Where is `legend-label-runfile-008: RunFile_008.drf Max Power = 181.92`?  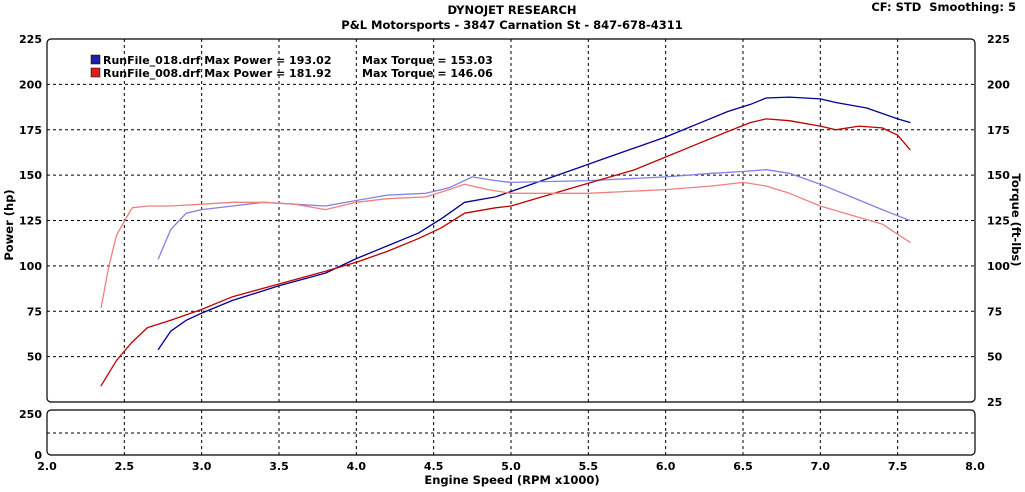 legend-label-runfile-008: RunFile_008.drf Max Power = 181.92 is located at coordinates (217, 73).